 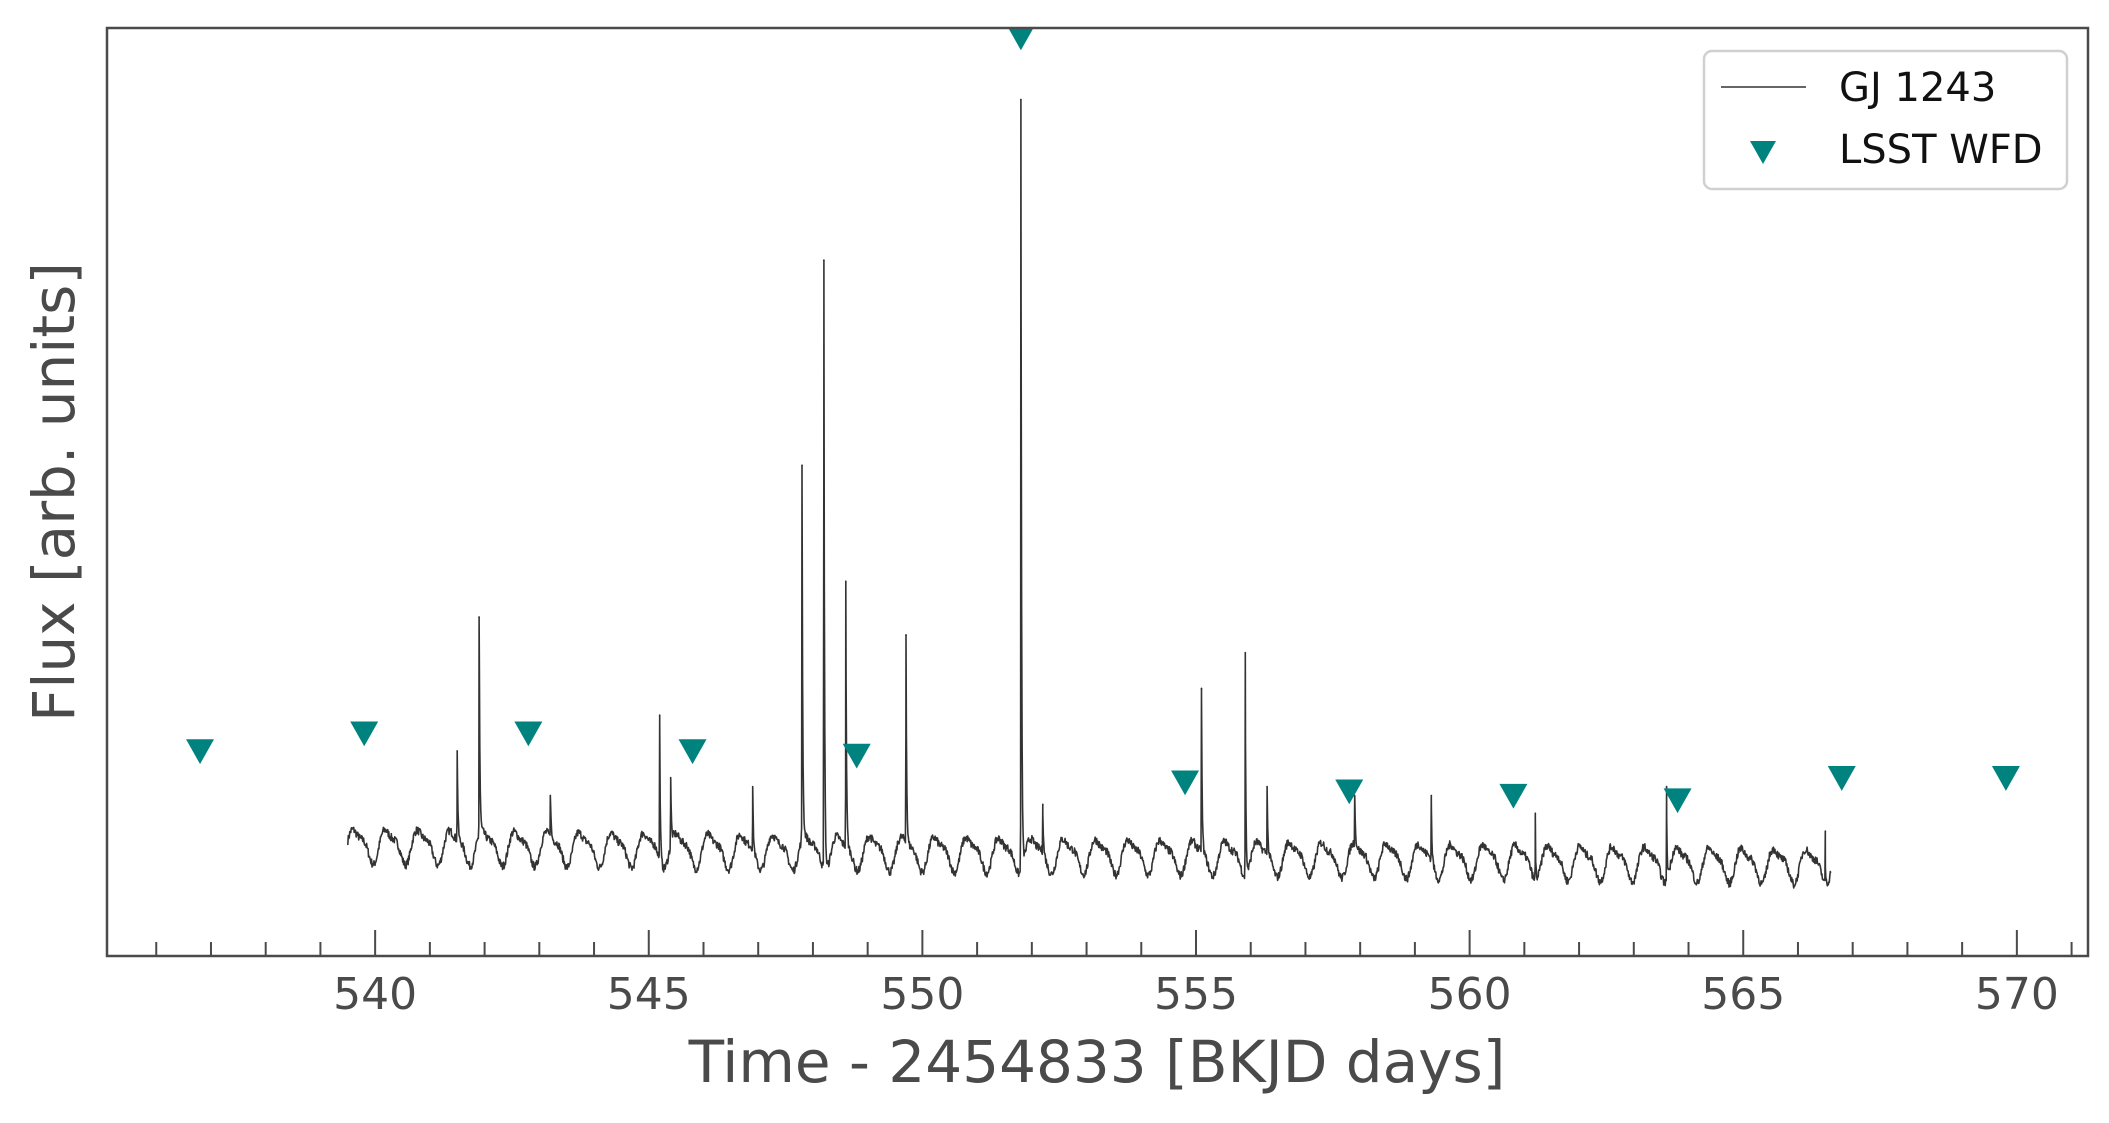 I want to click on legend-label-lsst: LSST WFD, so click(x=1941, y=150).